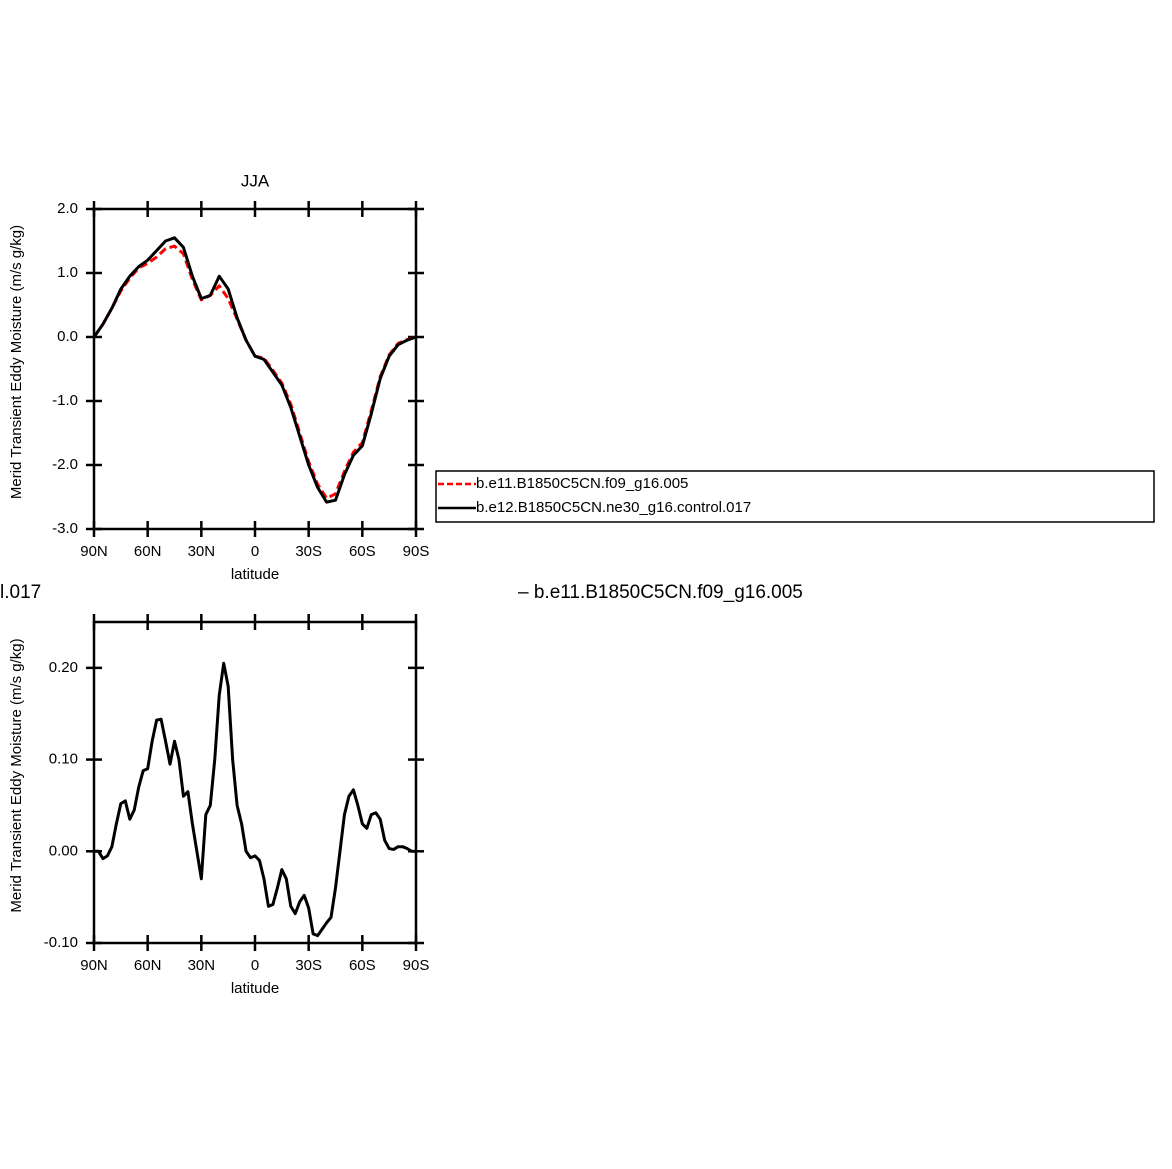 The height and width of the screenshot is (1169, 1172). What do you see at coordinates (795, 496) in the screenshot?
I see `legend-box` at bounding box center [795, 496].